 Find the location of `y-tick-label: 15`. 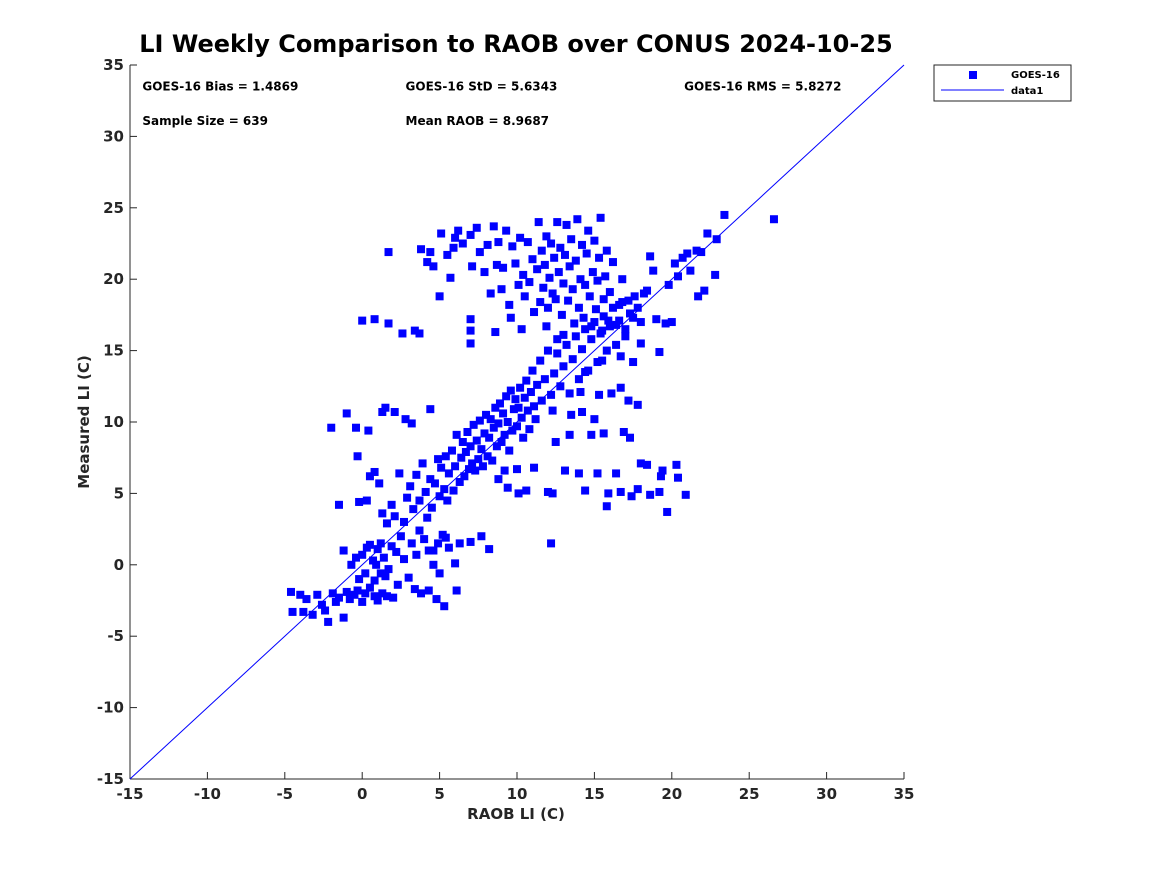

y-tick-label: 15 is located at coordinates (113, 351).